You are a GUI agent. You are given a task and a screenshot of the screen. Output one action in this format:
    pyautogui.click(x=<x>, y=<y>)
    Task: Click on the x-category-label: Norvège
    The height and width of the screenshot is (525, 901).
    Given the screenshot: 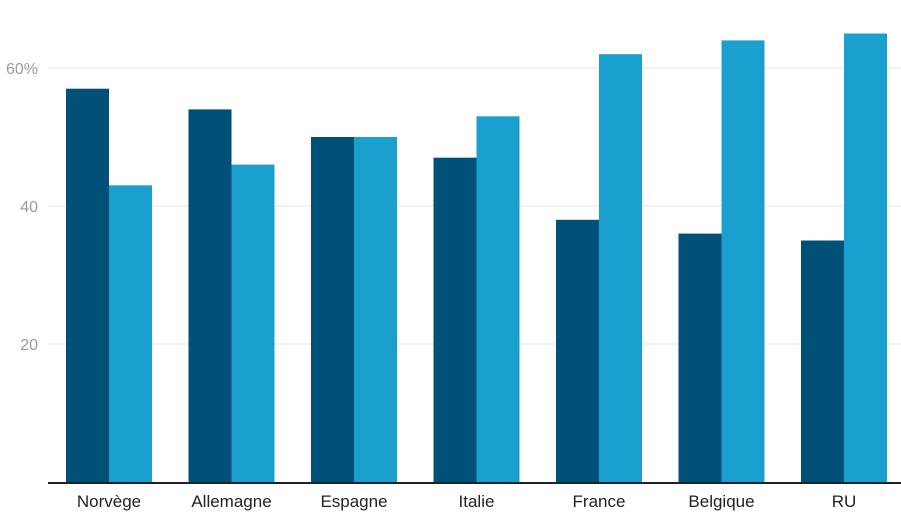 What is the action you would take?
    pyautogui.click(x=109, y=501)
    